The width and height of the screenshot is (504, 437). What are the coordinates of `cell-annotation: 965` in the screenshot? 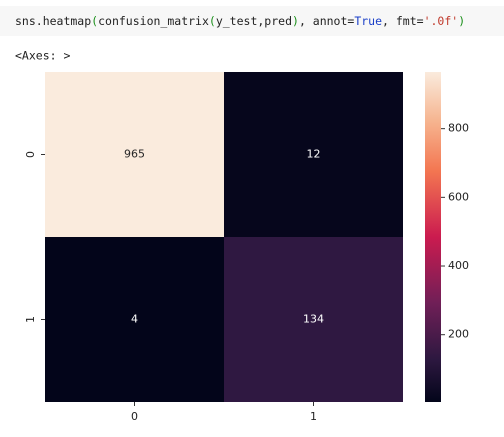 It's located at (134, 154).